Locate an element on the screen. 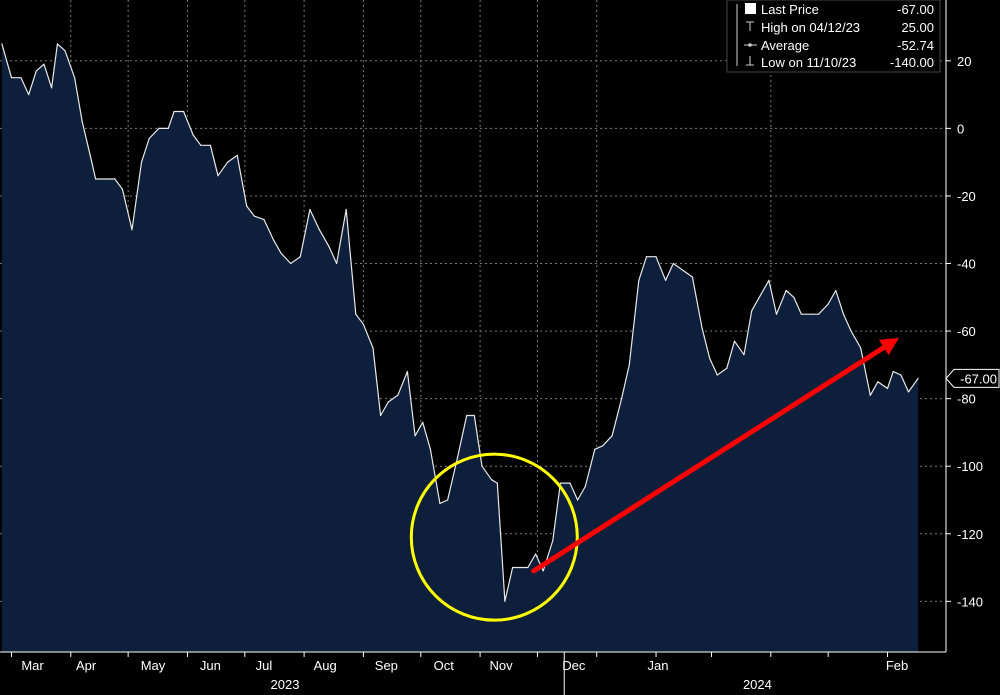 This screenshot has width=1000, height=695. legend-value-high: 25.00 is located at coordinates (917, 27).